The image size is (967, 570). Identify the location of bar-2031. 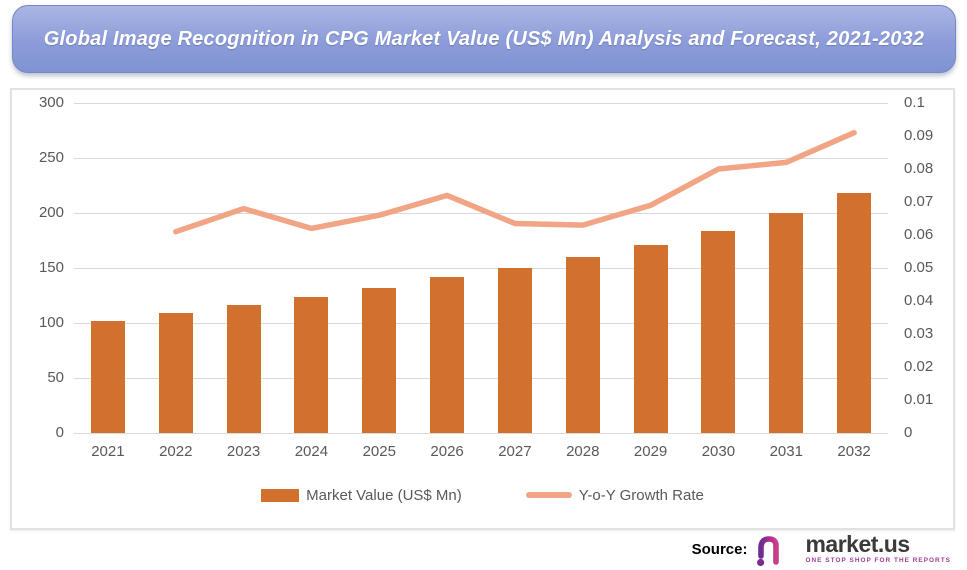
(786, 323).